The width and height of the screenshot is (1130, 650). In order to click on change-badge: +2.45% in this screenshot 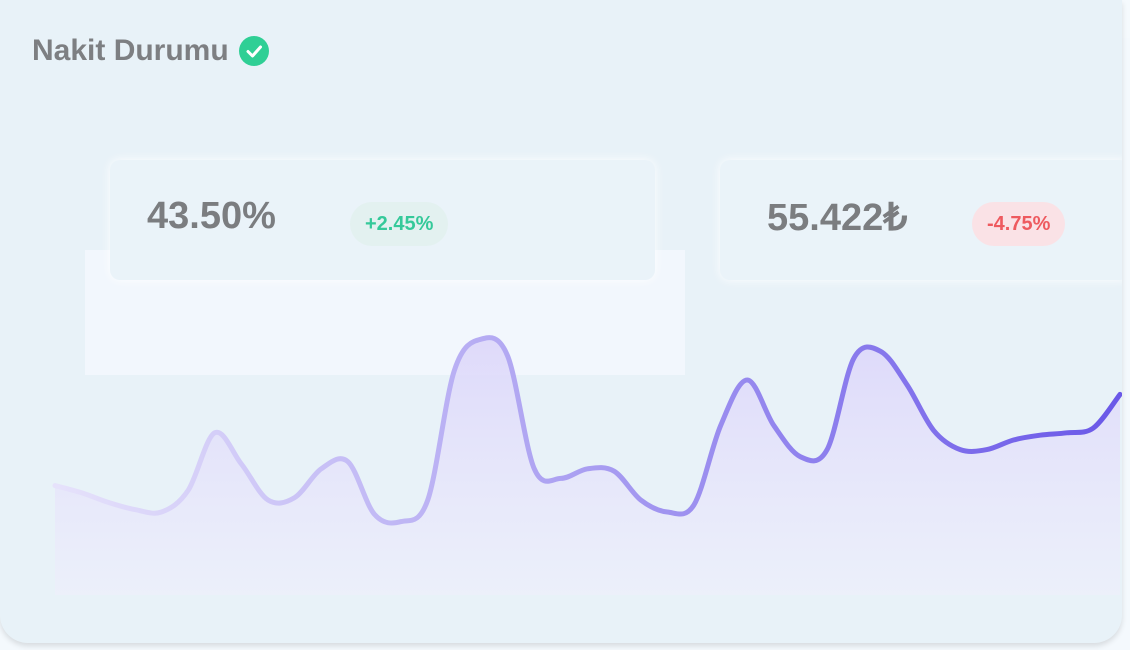, I will do `click(399, 224)`.